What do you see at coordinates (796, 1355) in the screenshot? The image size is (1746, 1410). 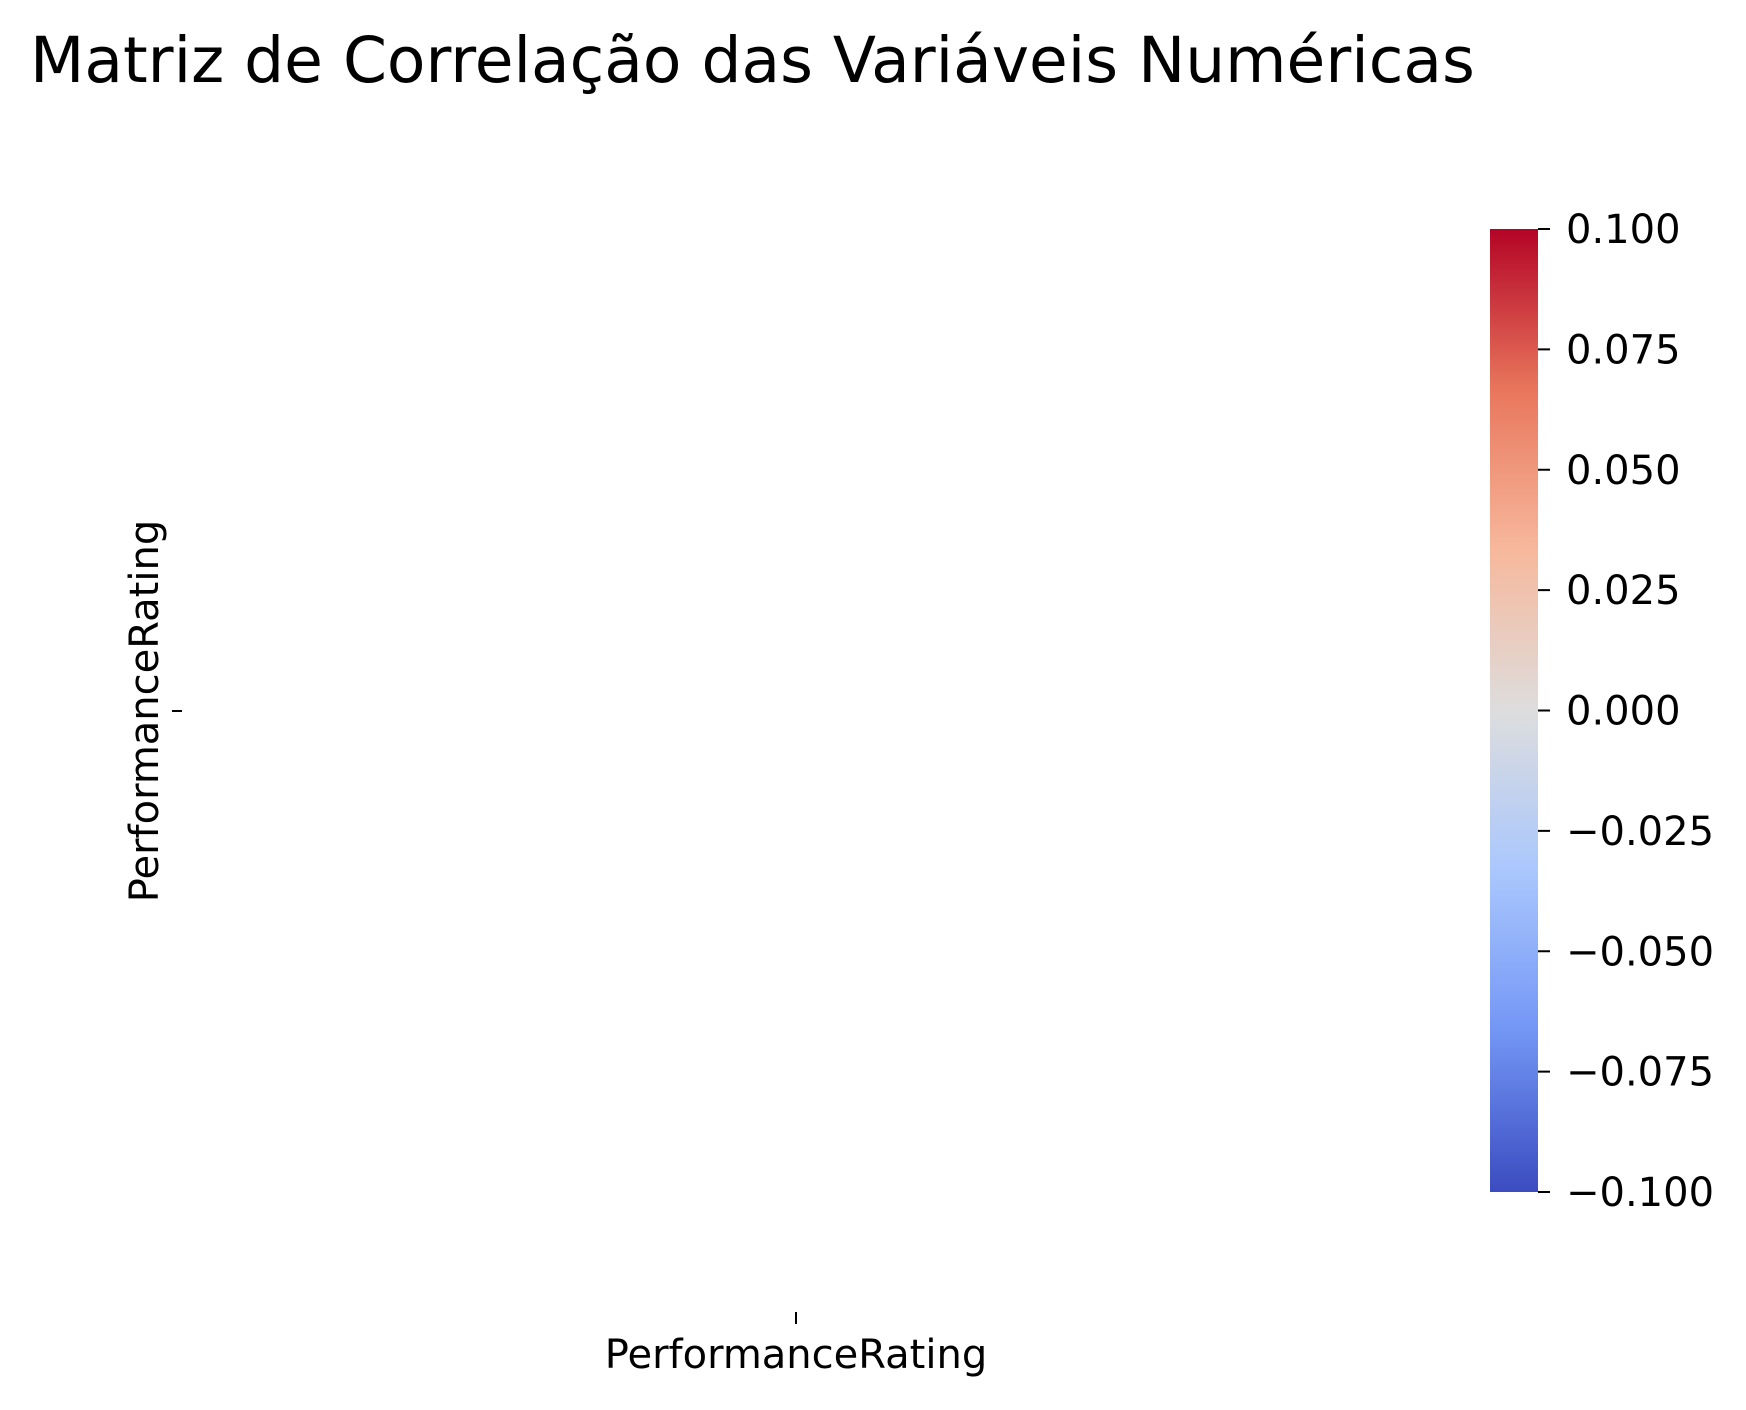 I see `x-tick-label: PerformanceRating` at bounding box center [796, 1355].